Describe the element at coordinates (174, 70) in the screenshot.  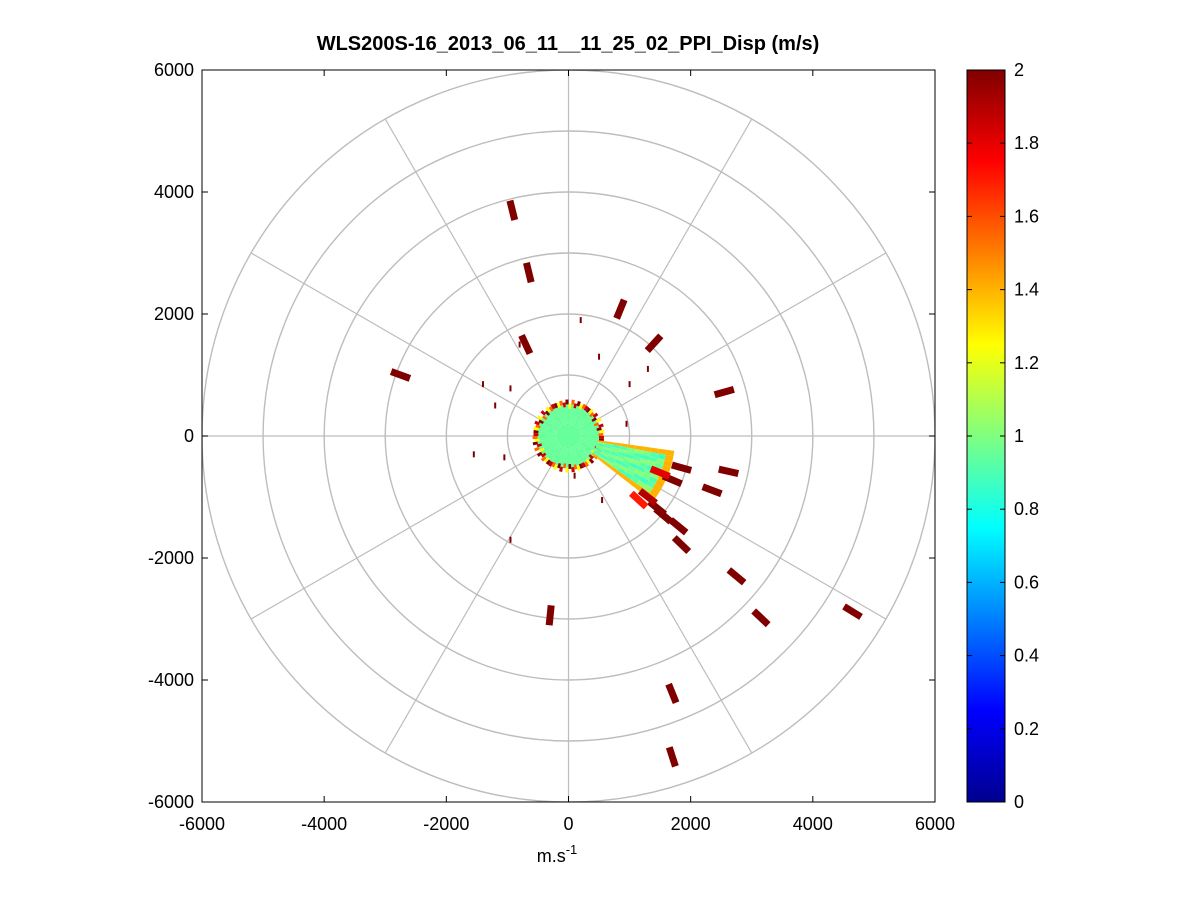
I see `y-tick-label: 6000` at that location.